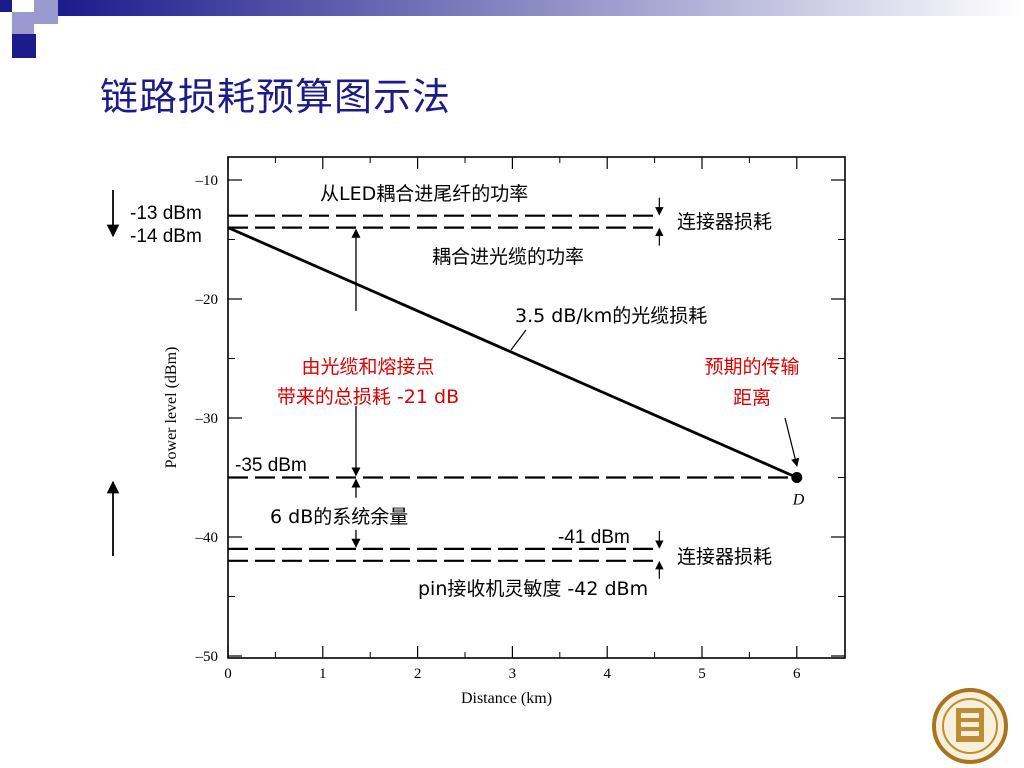 The height and width of the screenshot is (768, 1024). What do you see at coordinates (207, 419) in the screenshot?
I see `y-tick-label: –30` at bounding box center [207, 419].